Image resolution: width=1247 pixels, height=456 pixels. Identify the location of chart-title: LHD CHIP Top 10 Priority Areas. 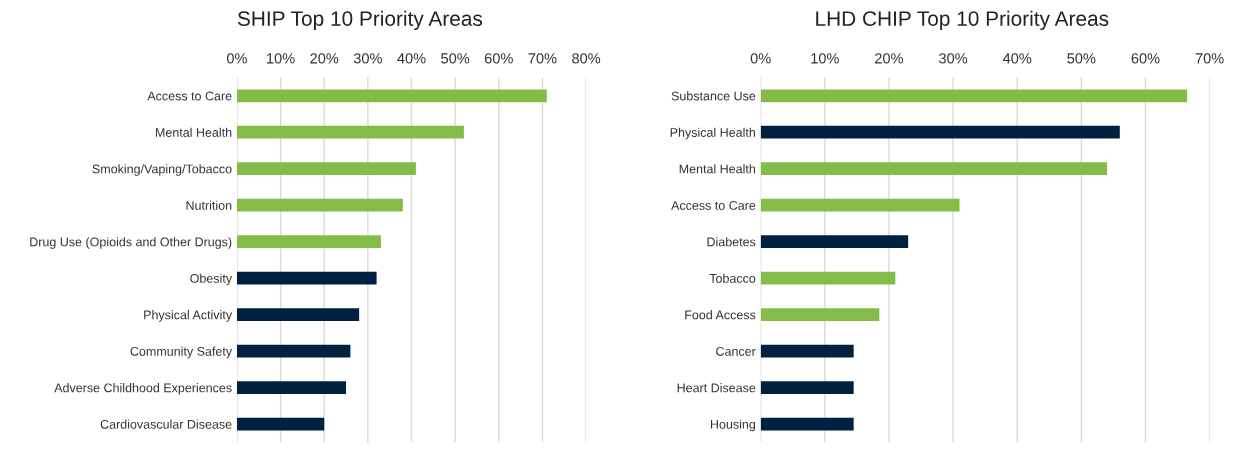
(962, 20).